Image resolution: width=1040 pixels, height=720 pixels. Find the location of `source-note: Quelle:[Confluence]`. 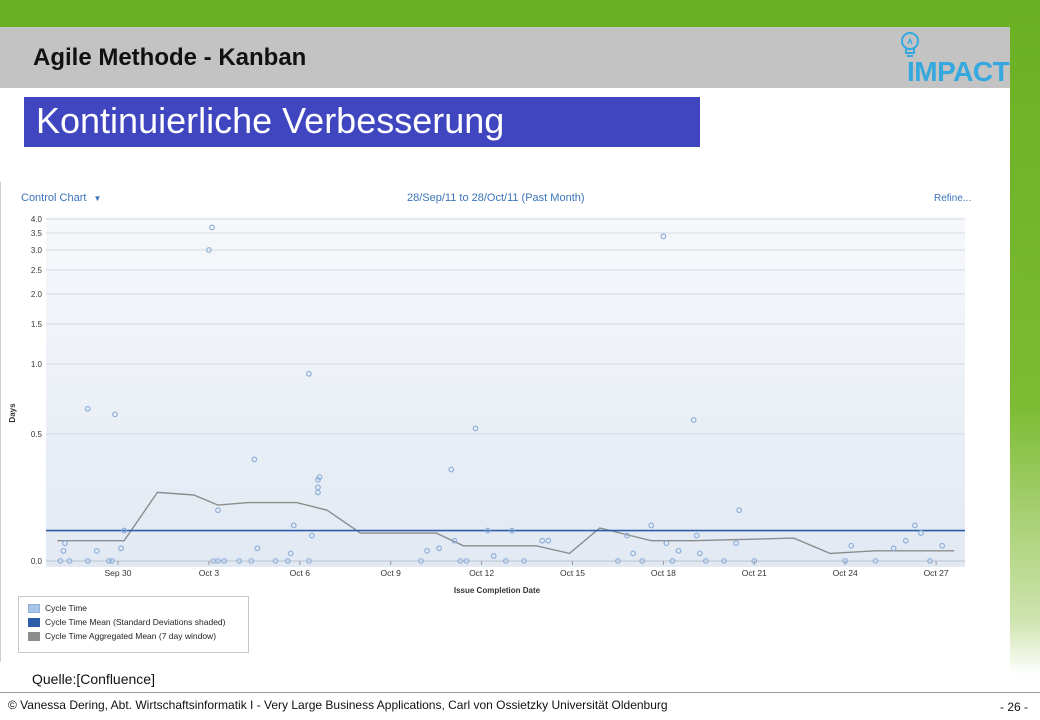

source-note: Quelle:[Confluence] is located at coordinates (93, 679).